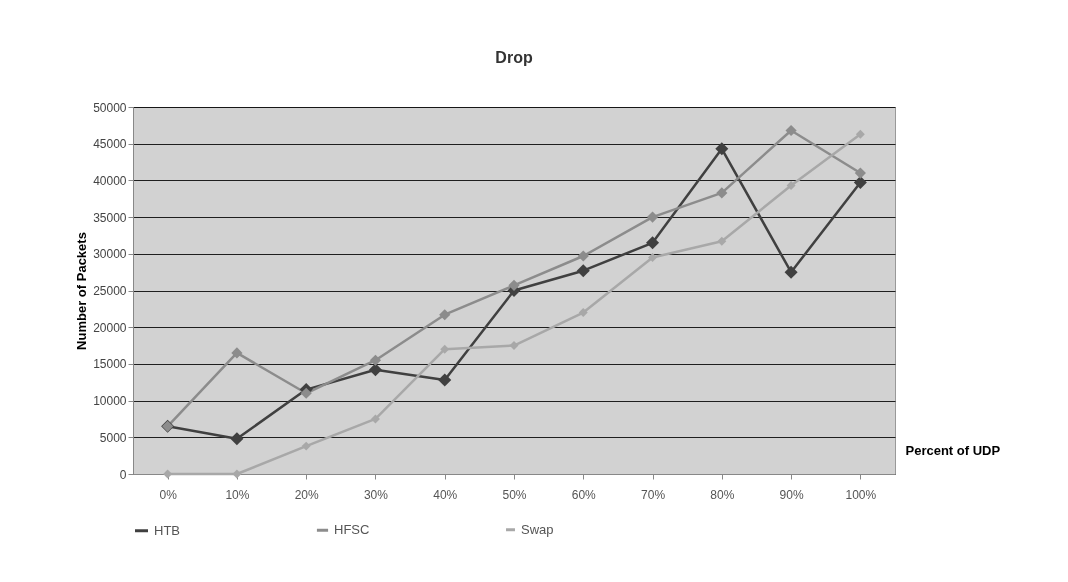 The image size is (1068, 582). Describe the element at coordinates (82, 291) in the screenshot. I see `y-axis-title: Number of Packets` at that location.